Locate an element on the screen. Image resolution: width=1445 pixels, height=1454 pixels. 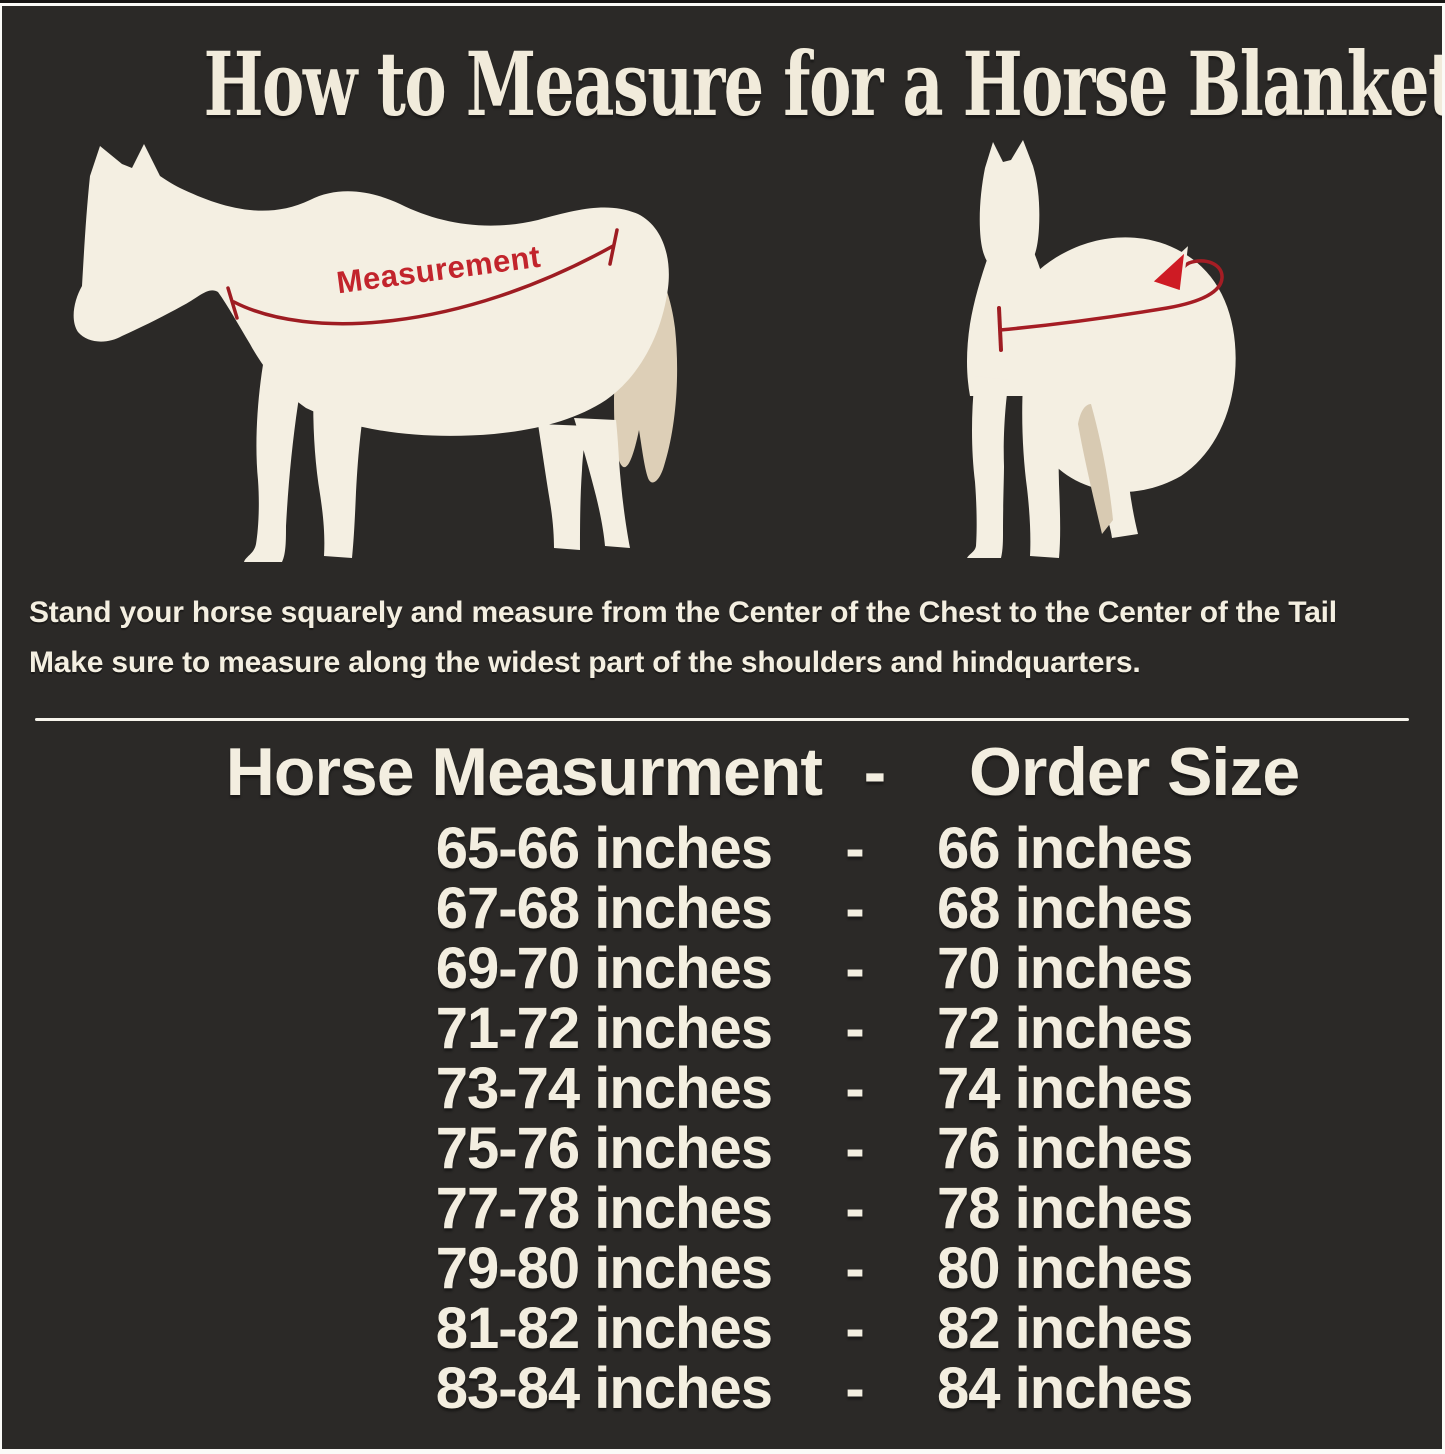
measurement-arrow-icon is located at coordinates (1110, 299).